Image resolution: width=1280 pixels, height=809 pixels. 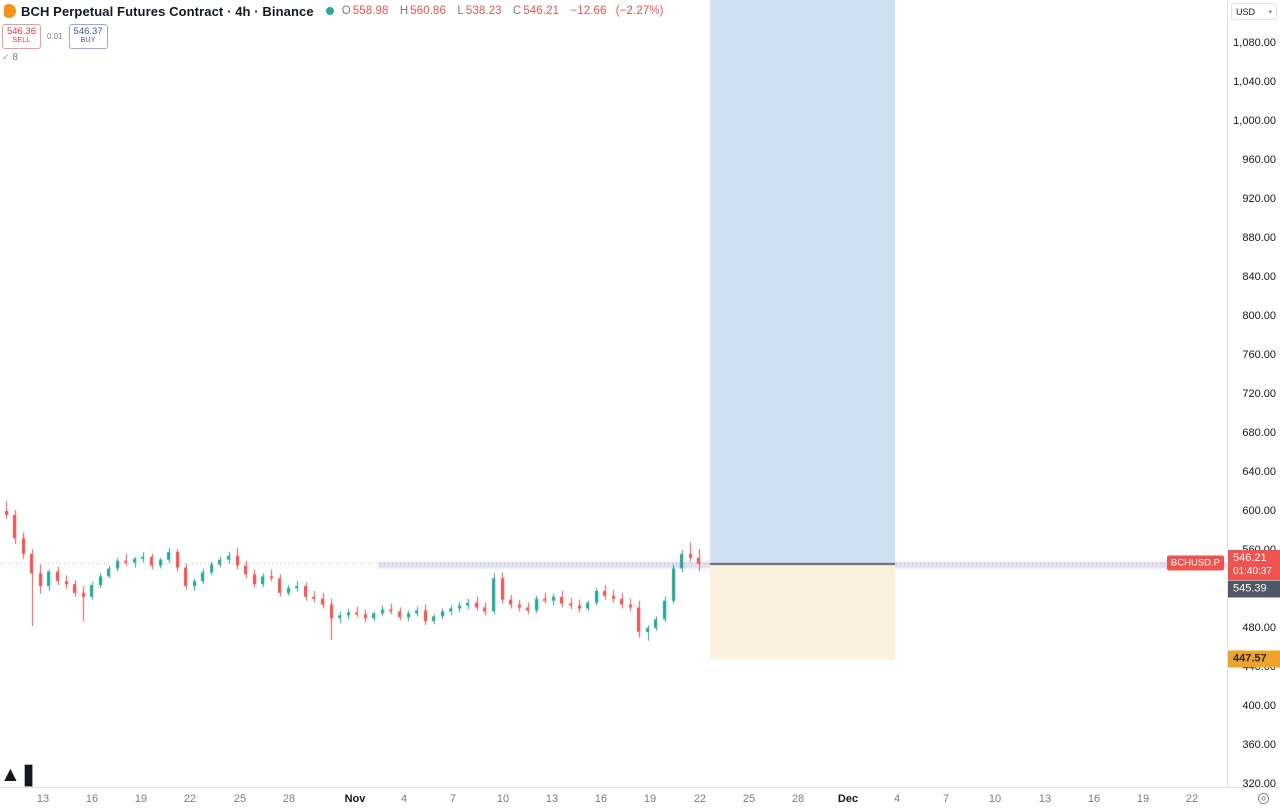 I want to click on symbol-tag: BCHUSD.P, so click(x=1195, y=563).